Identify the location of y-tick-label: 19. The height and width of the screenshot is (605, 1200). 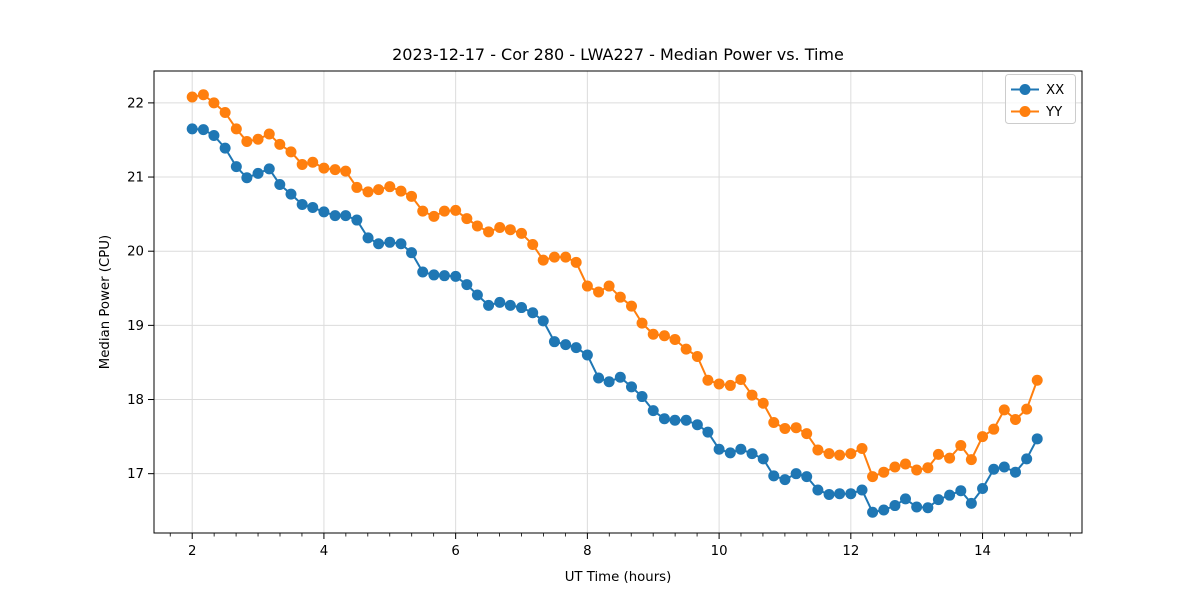
(135, 326).